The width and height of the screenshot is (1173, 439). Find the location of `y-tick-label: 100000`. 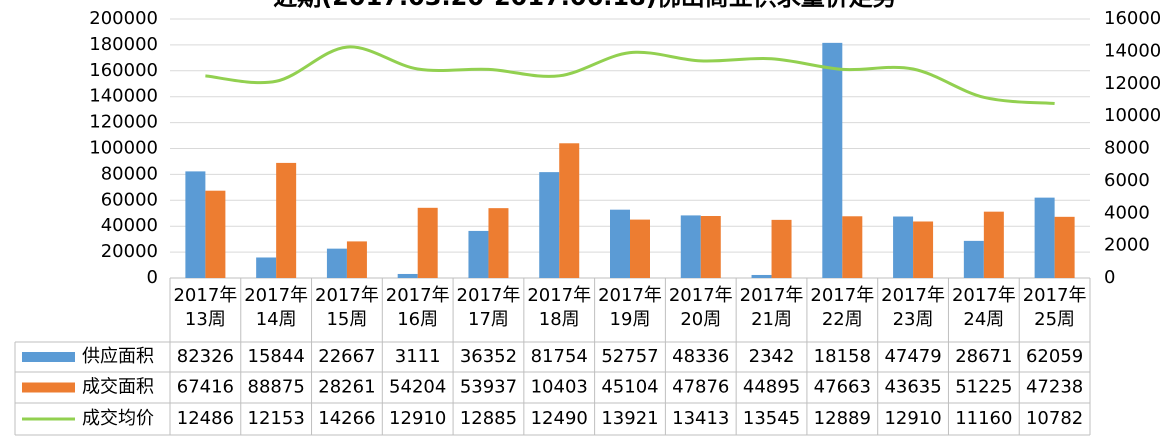

y-tick-label: 100000 is located at coordinates (123, 148).